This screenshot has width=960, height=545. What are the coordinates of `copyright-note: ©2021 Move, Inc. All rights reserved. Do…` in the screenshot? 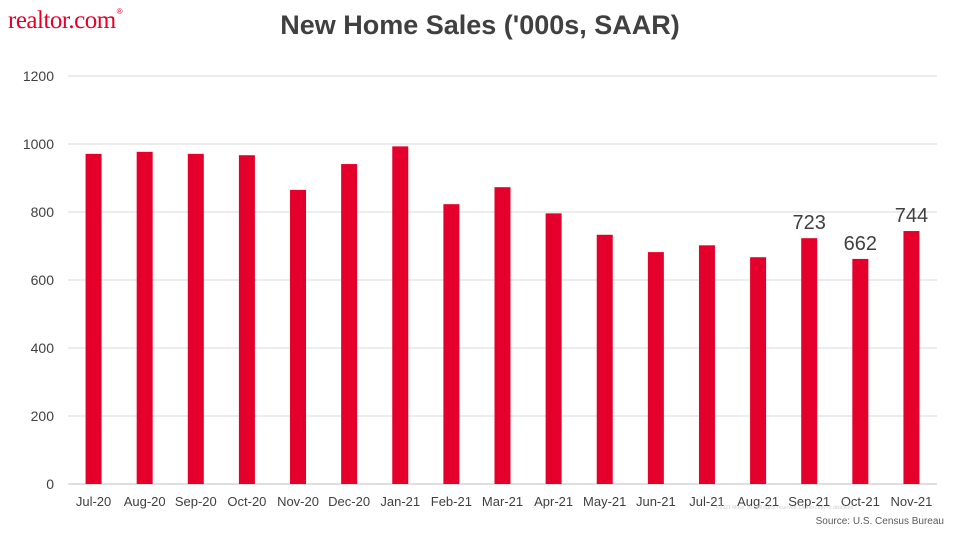 It's located at (785, 508).